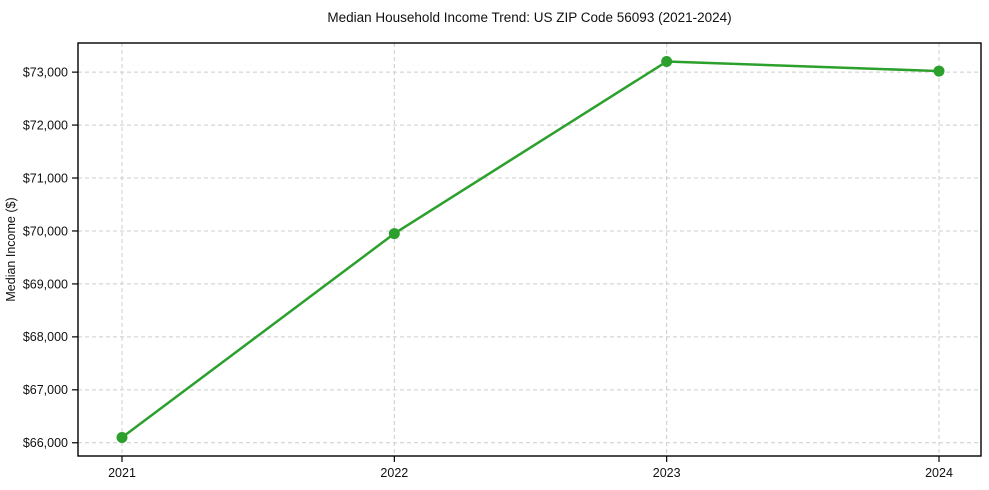 The width and height of the screenshot is (989, 490). What do you see at coordinates (45, 390) in the screenshot?
I see `y-tick-label: $67,000` at bounding box center [45, 390].